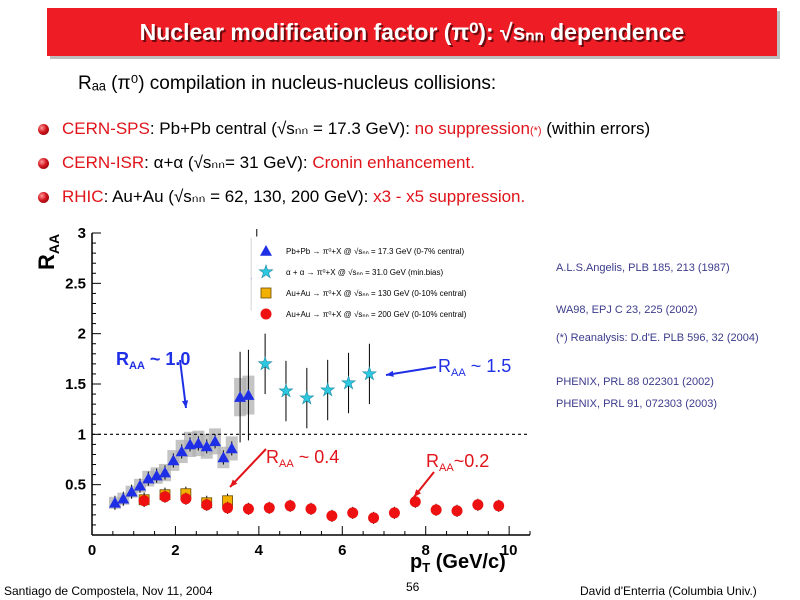 This screenshot has width=800, height=600. Describe the element at coordinates (643, 268) in the screenshot. I see `reference-item: A.L.S.Angelis, PLB 185, 213 (1987)` at that location.